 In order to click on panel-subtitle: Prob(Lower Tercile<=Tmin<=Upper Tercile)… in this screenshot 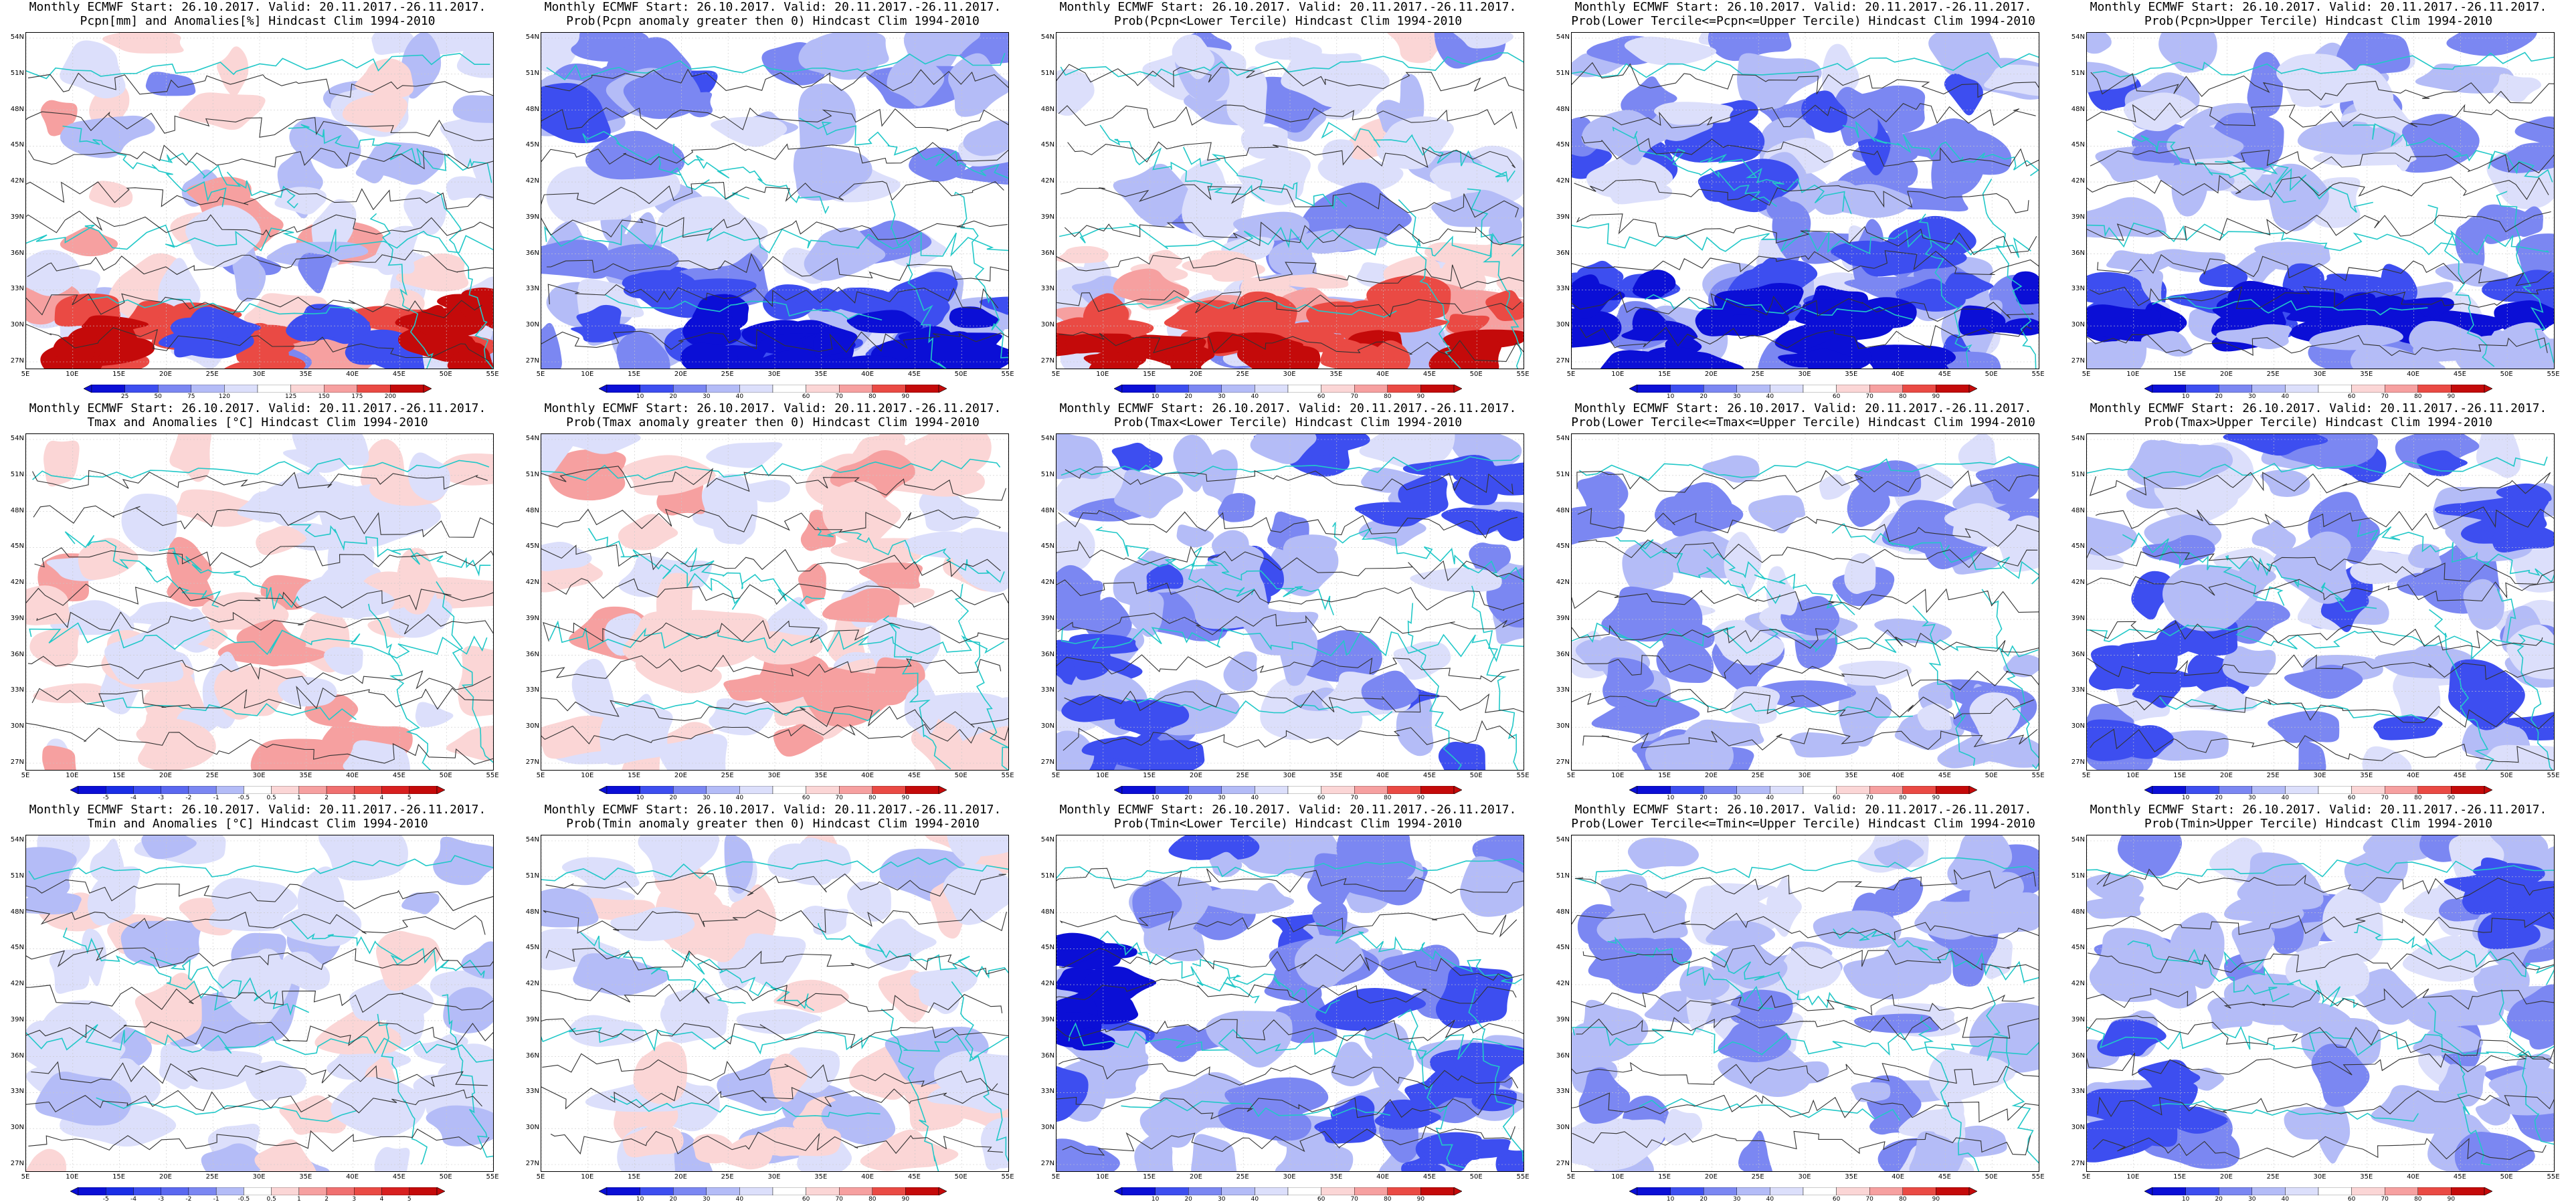, I will do `click(1803, 824)`.